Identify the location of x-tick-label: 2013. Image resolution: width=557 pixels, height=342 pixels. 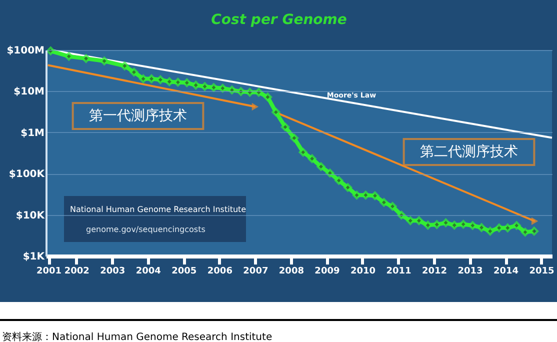
(470, 271).